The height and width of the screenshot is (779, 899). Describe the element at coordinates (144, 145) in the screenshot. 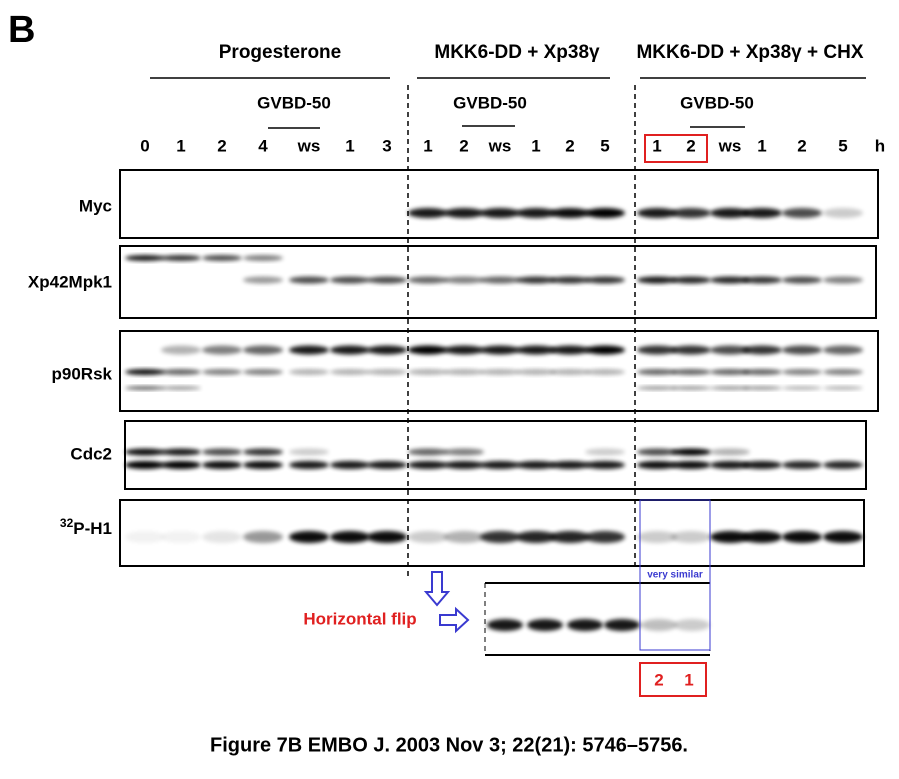

I see `lane-label: 0` at that location.